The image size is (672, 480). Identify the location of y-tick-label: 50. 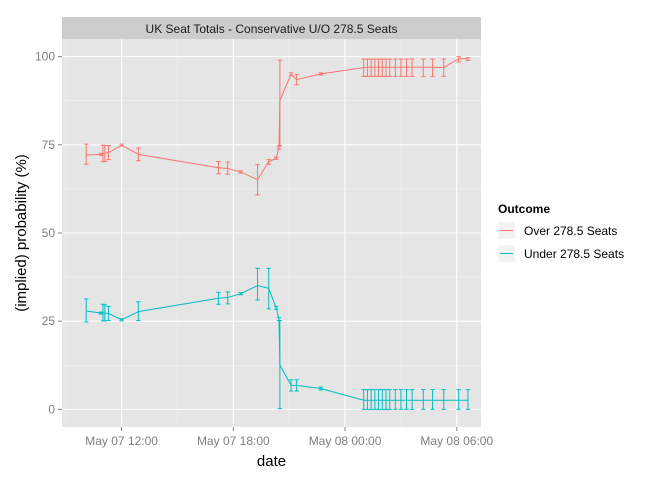
(49, 233).